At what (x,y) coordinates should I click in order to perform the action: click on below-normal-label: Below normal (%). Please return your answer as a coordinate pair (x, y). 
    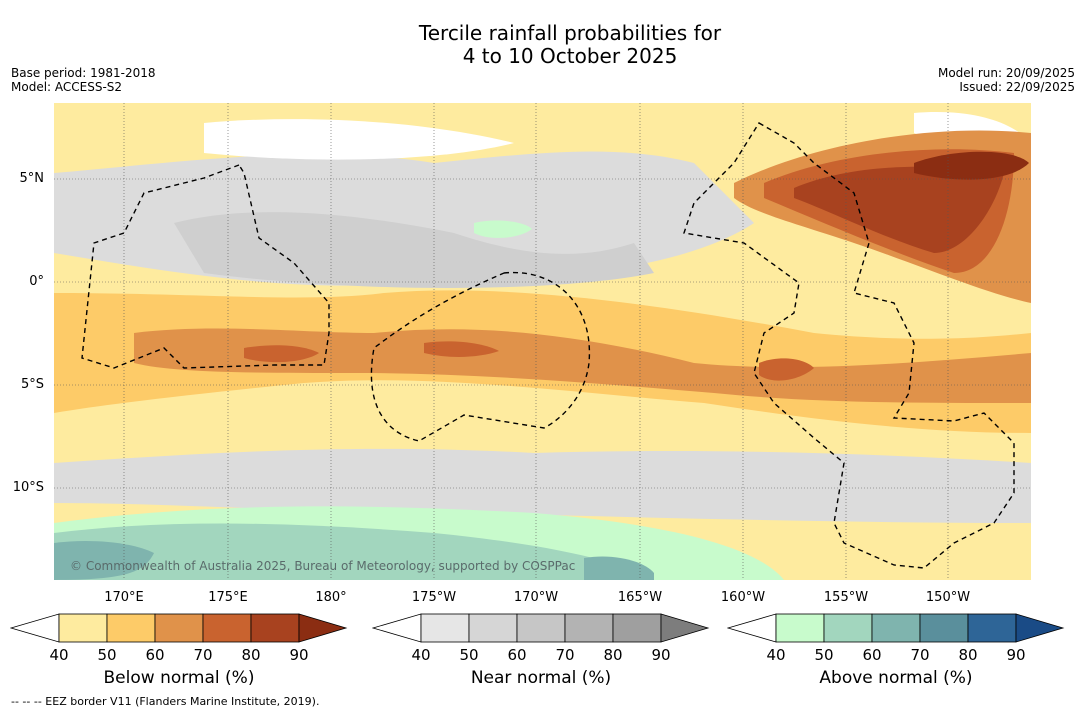
    Looking at the image, I should click on (179, 678).